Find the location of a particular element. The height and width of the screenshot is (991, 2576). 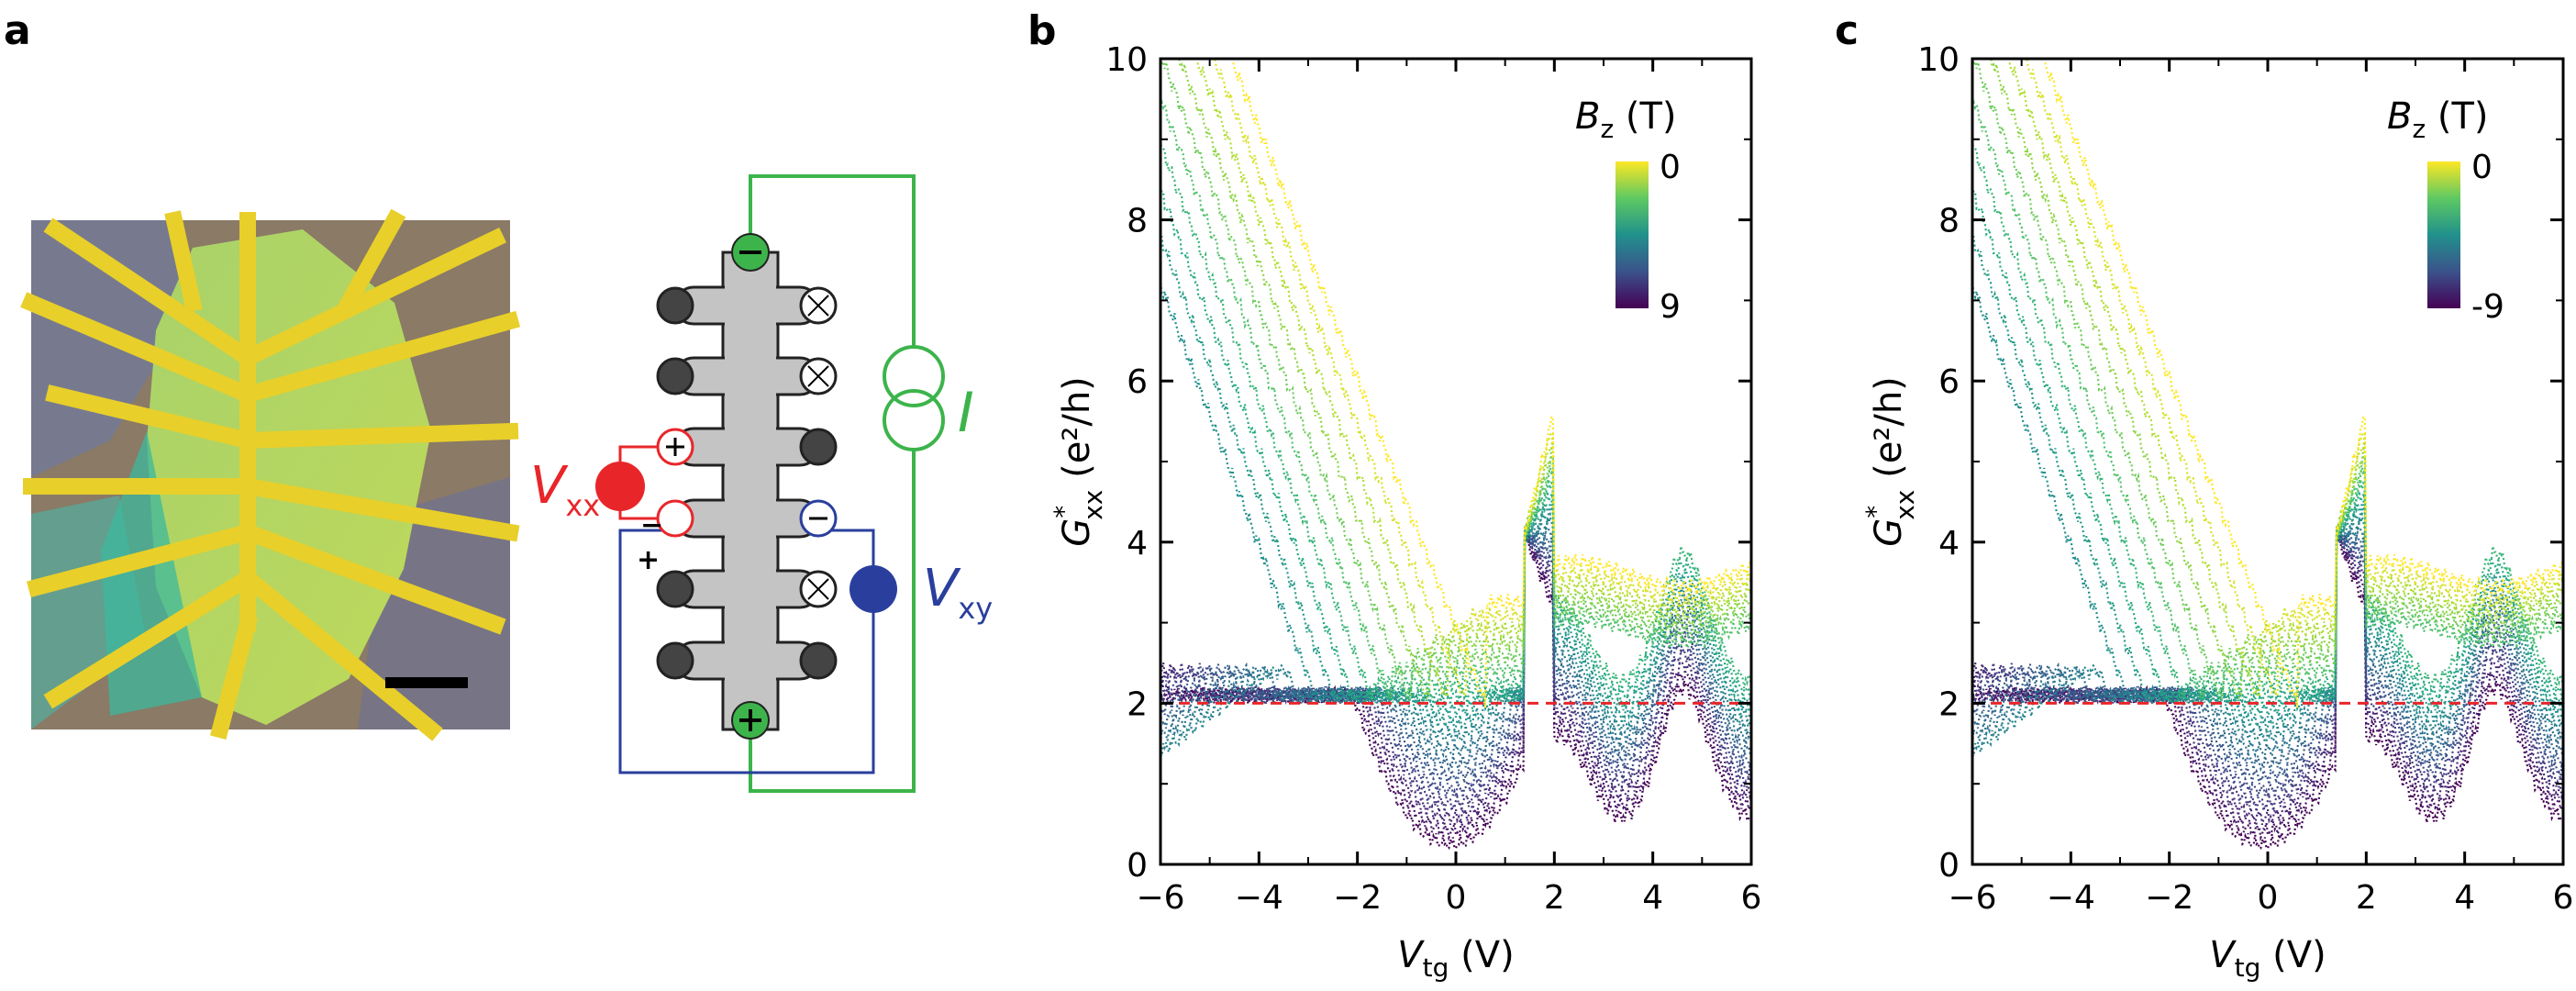

current-wire-top is located at coordinates (832, 260).